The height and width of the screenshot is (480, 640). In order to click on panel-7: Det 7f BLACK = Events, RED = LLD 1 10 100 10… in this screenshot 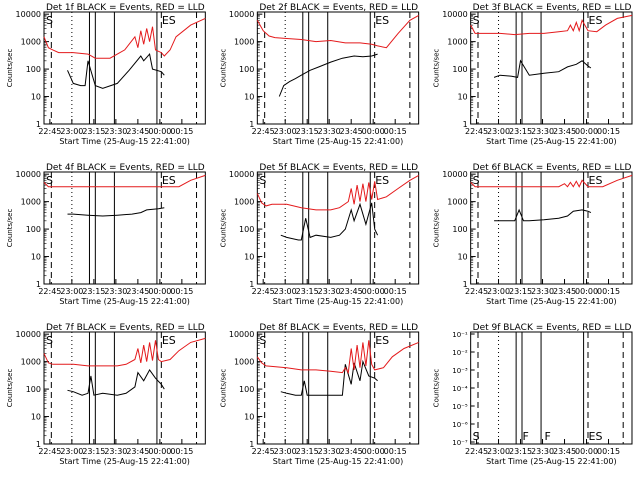, I will do `click(106, 394)`.